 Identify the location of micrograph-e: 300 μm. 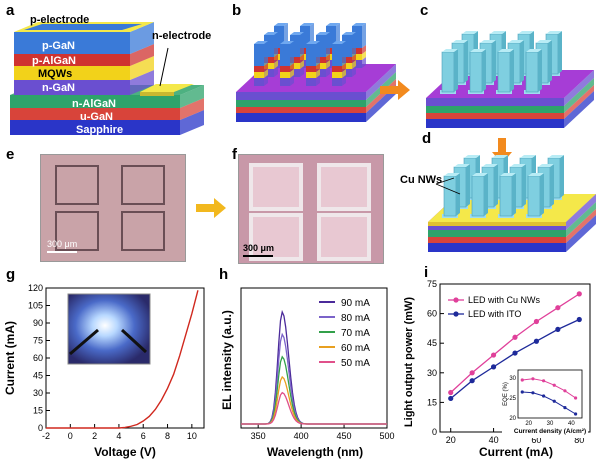
(113, 208).